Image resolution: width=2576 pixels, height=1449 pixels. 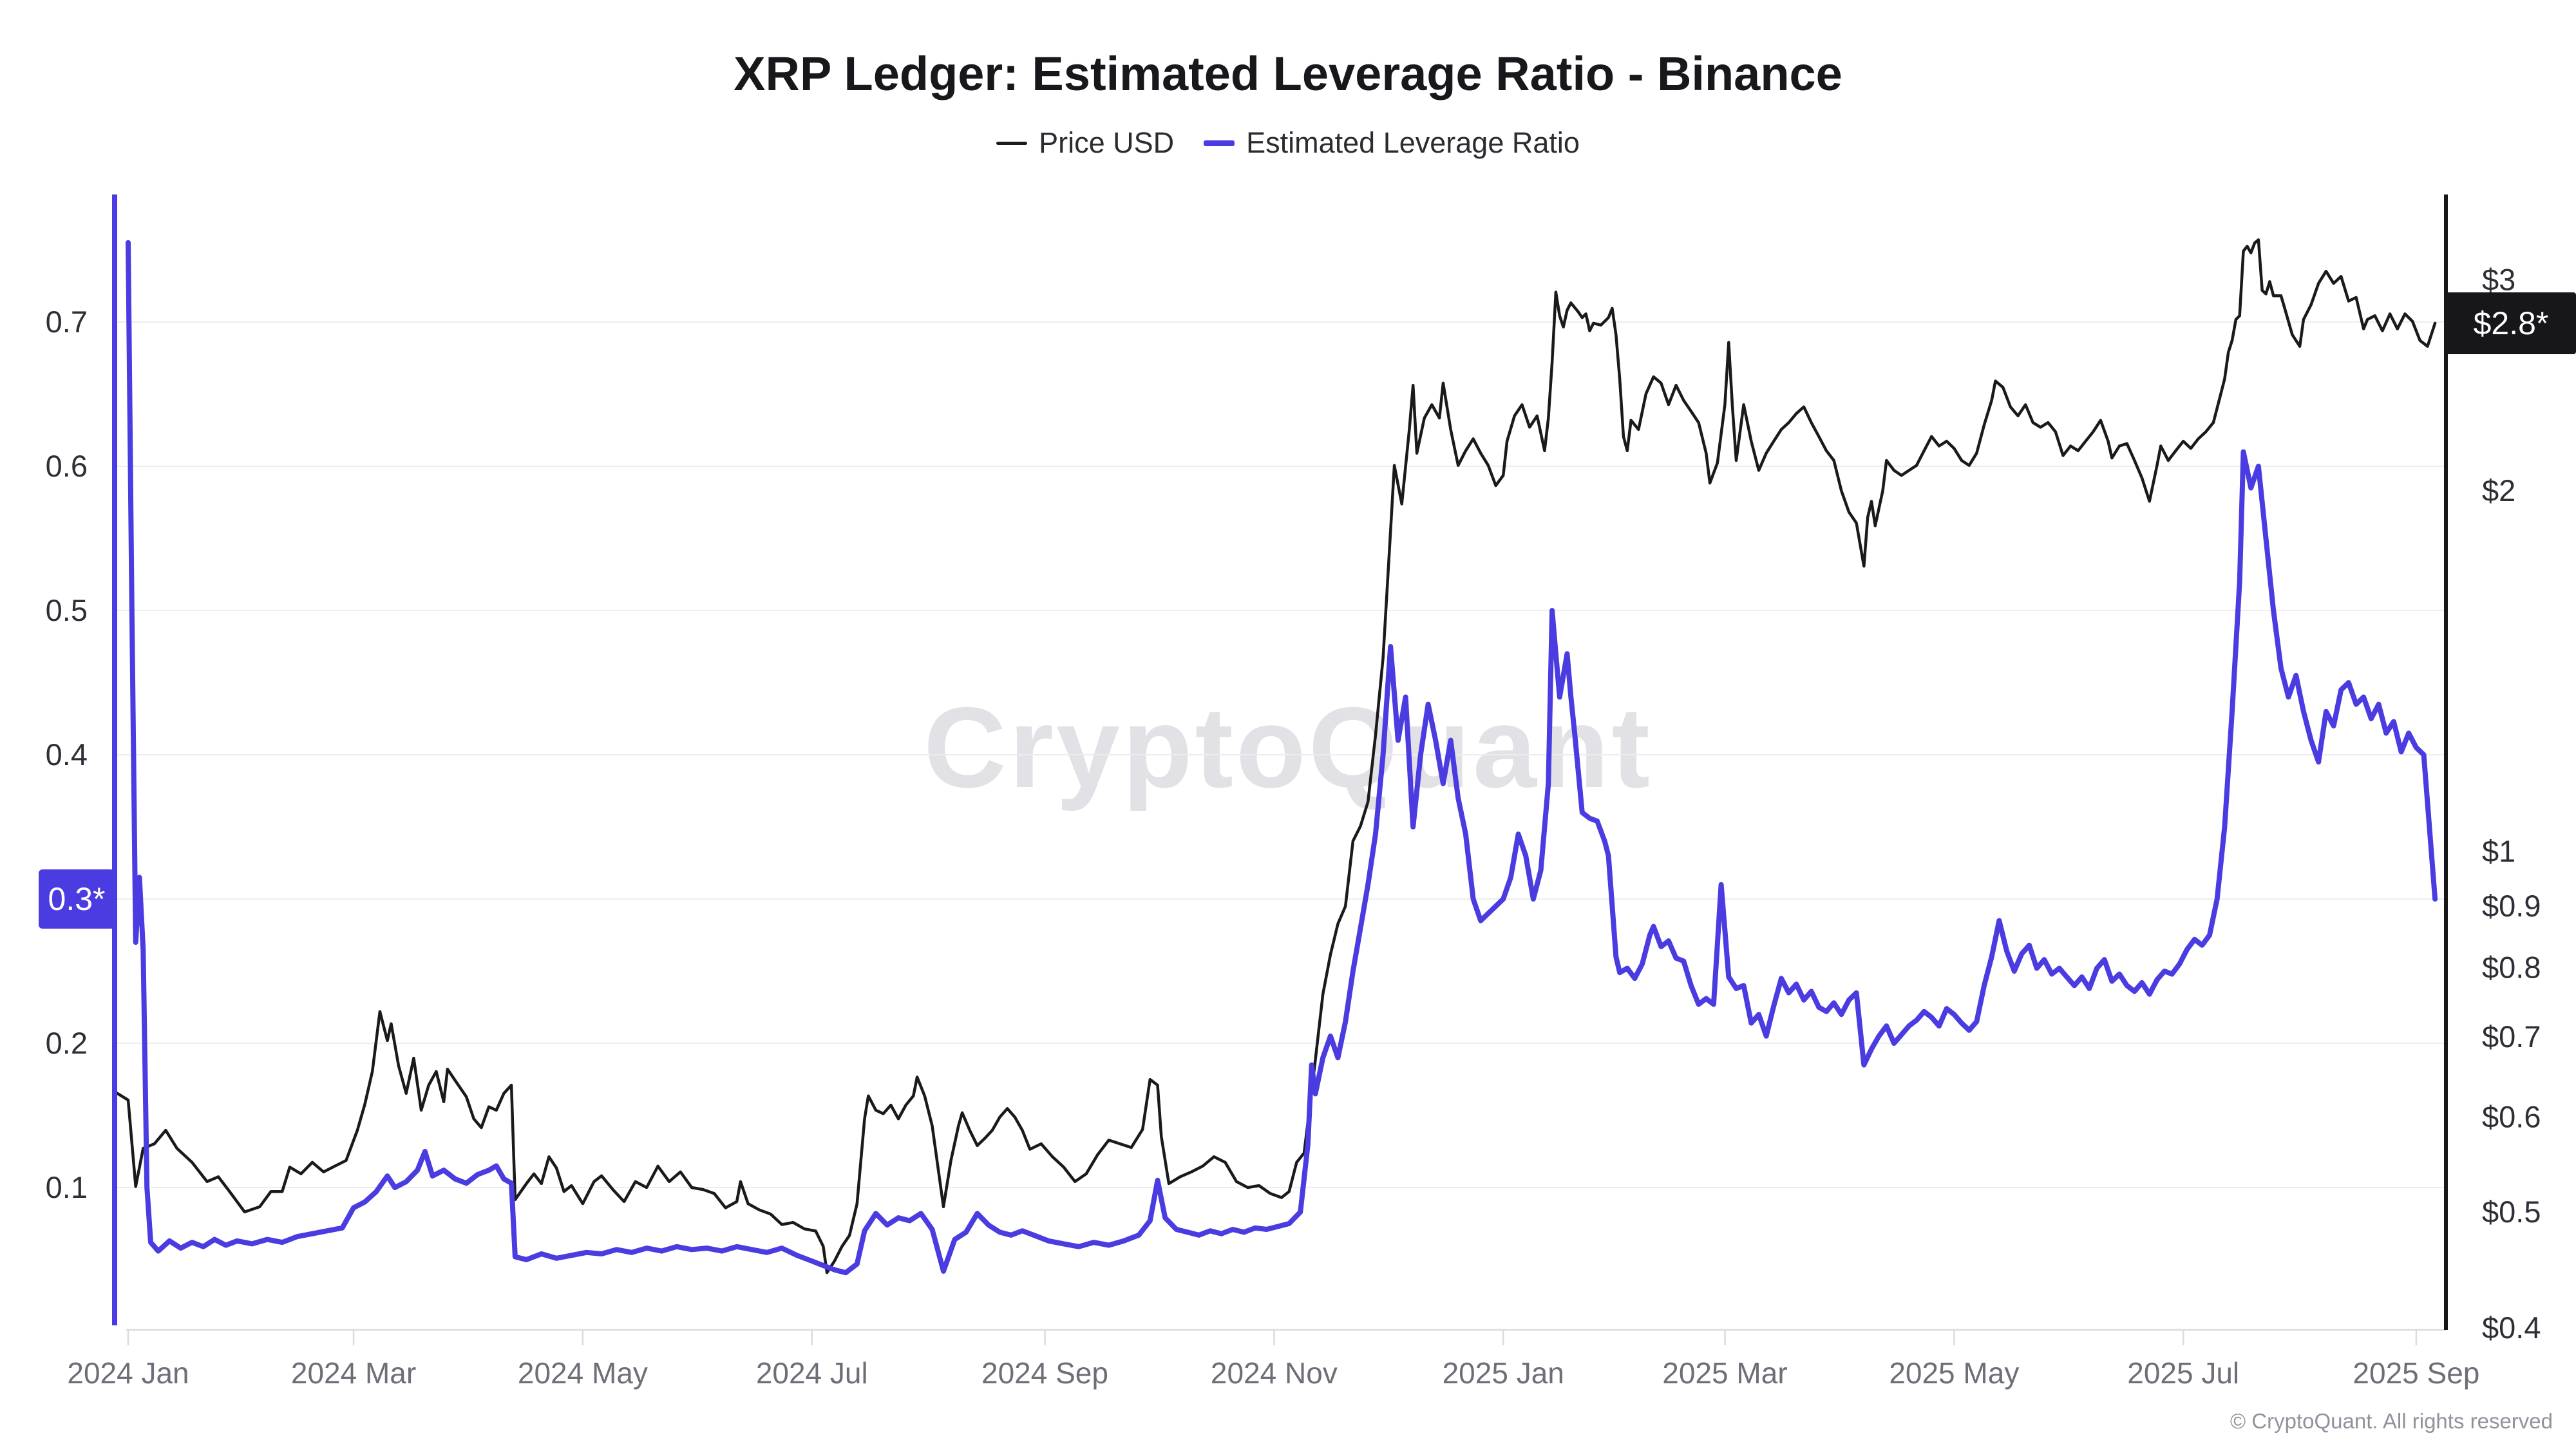 I want to click on right-axis-tick-label: $0.5, so click(x=2511, y=1212).